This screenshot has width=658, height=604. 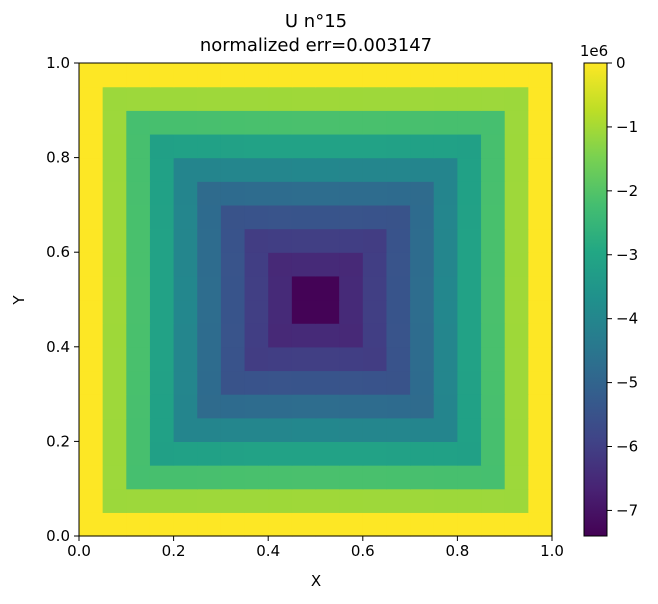 What do you see at coordinates (58, 441) in the screenshot?
I see `y-tick-label: 0.2` at bounding box center [58, 441].